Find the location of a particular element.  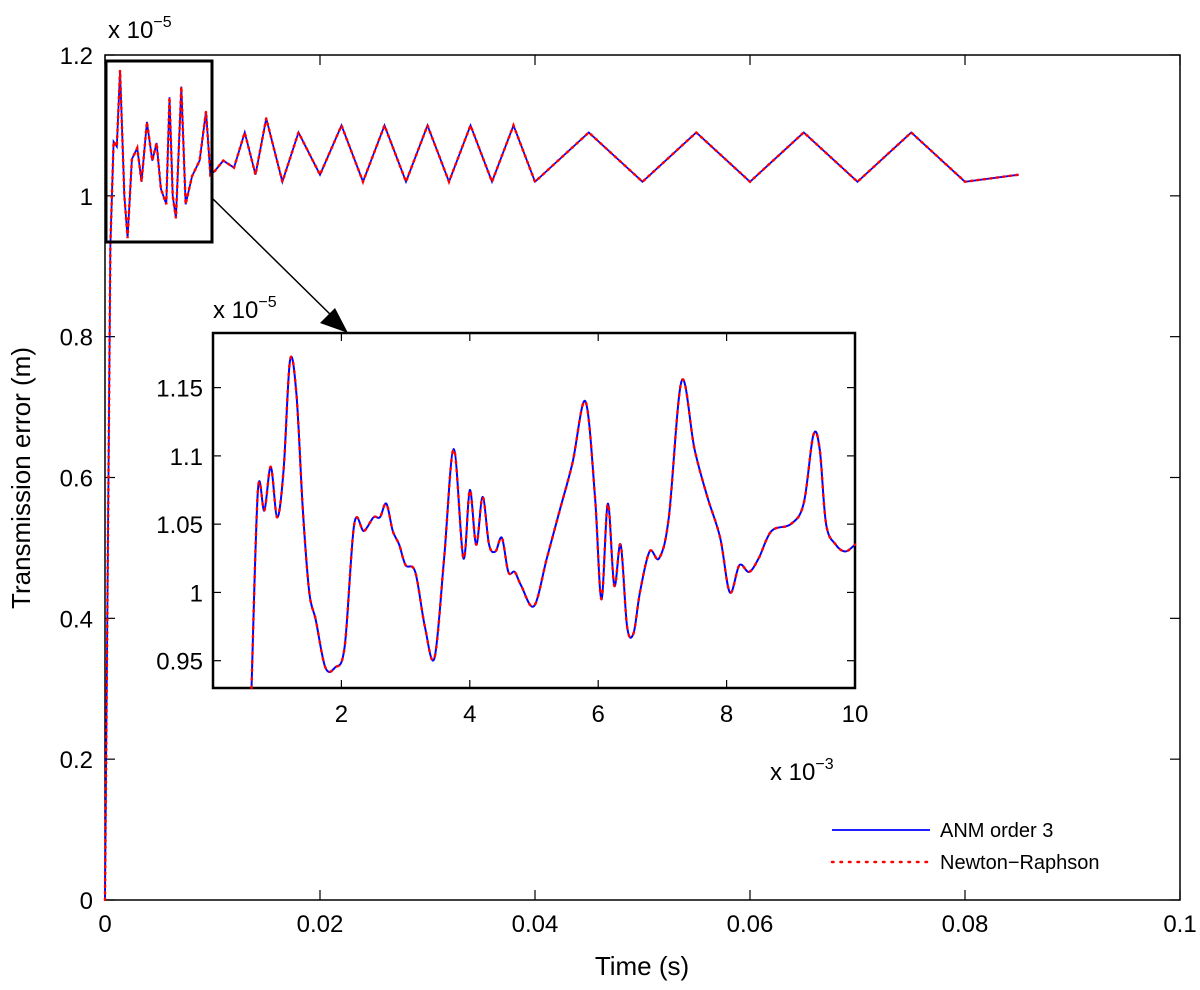

inset-x-exponent: x 10−3 is located at coordinates (802, 771).